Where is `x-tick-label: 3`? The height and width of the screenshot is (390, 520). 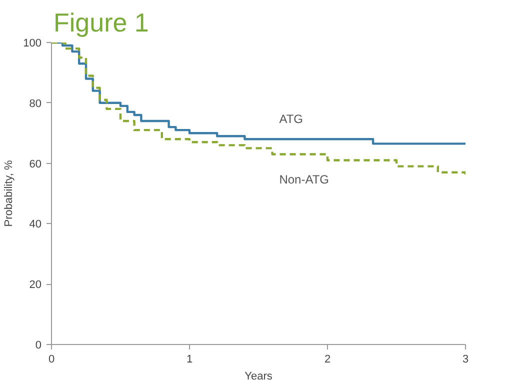 x-tick-label: 3 is located at coordinates (465, 360).